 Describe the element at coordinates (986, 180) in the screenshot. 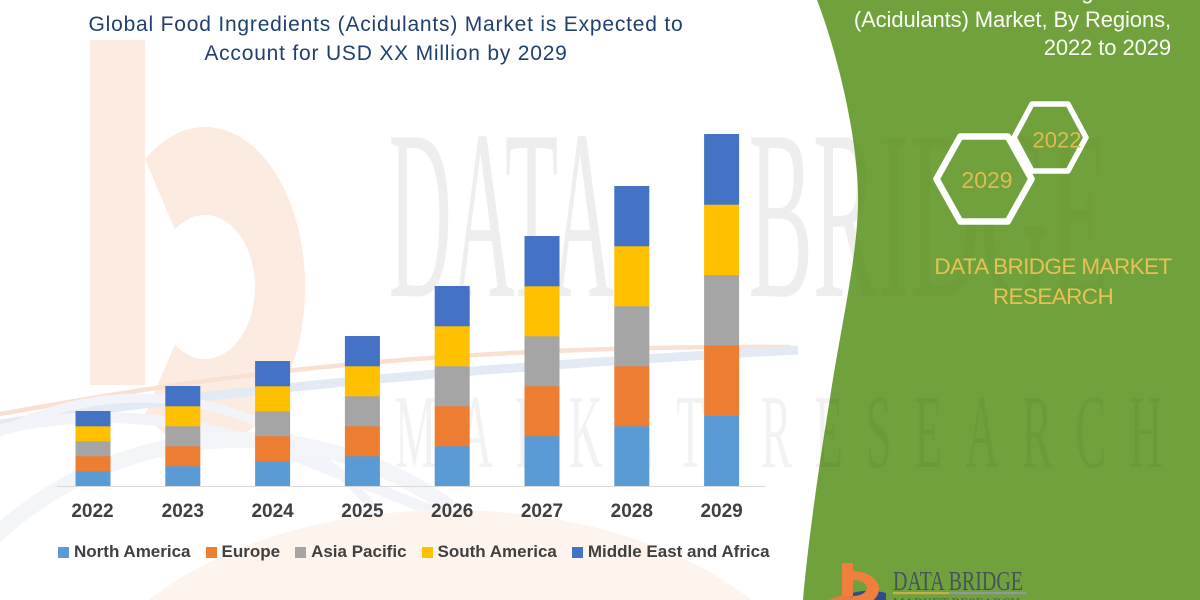

I see `svg-text: 2029` at that location.